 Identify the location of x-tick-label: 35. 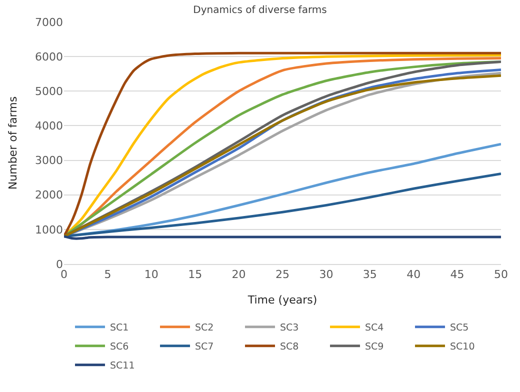
(369, 275).